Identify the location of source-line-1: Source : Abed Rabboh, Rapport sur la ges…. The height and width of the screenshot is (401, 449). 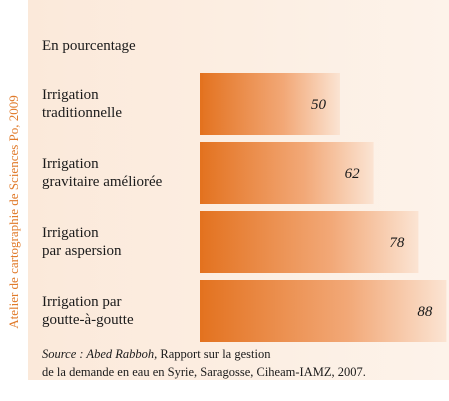
(156, 354).